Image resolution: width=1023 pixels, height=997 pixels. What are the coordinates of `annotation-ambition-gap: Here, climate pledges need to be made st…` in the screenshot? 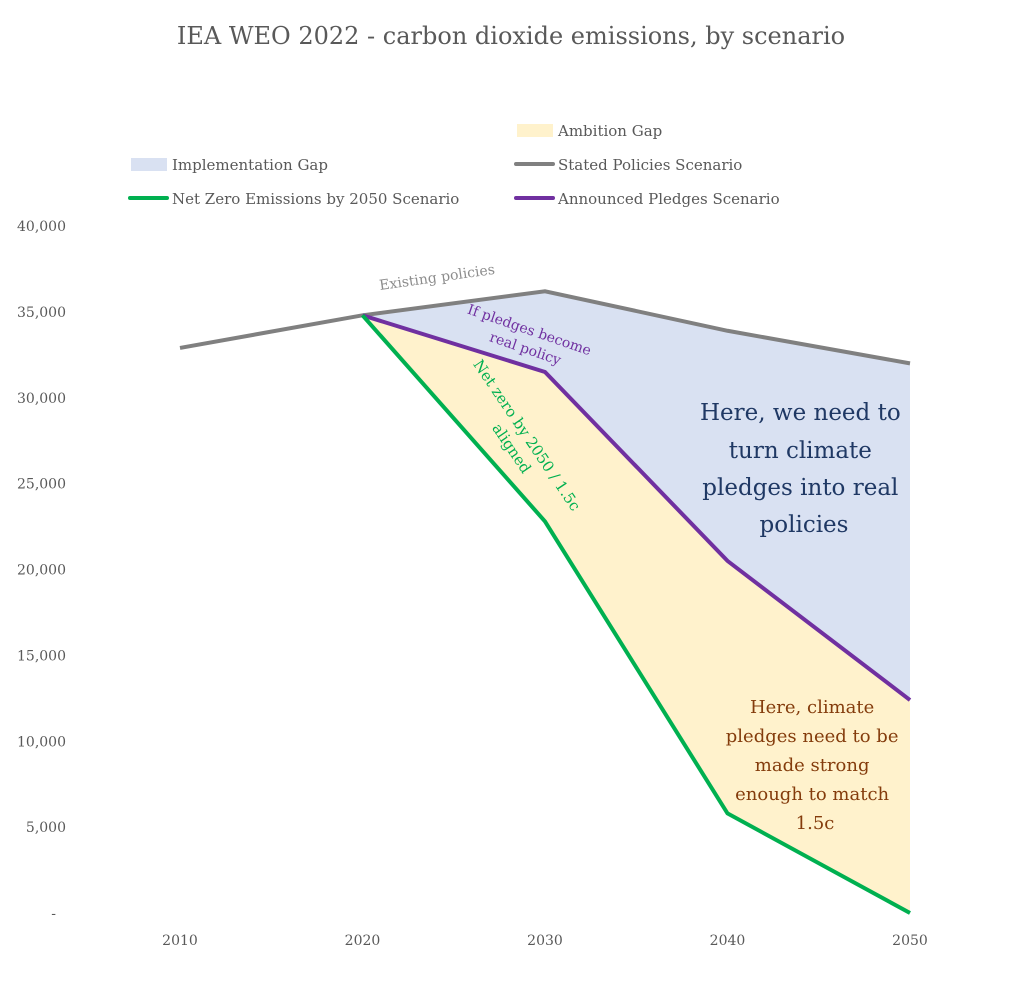 It's located at (815, 765).